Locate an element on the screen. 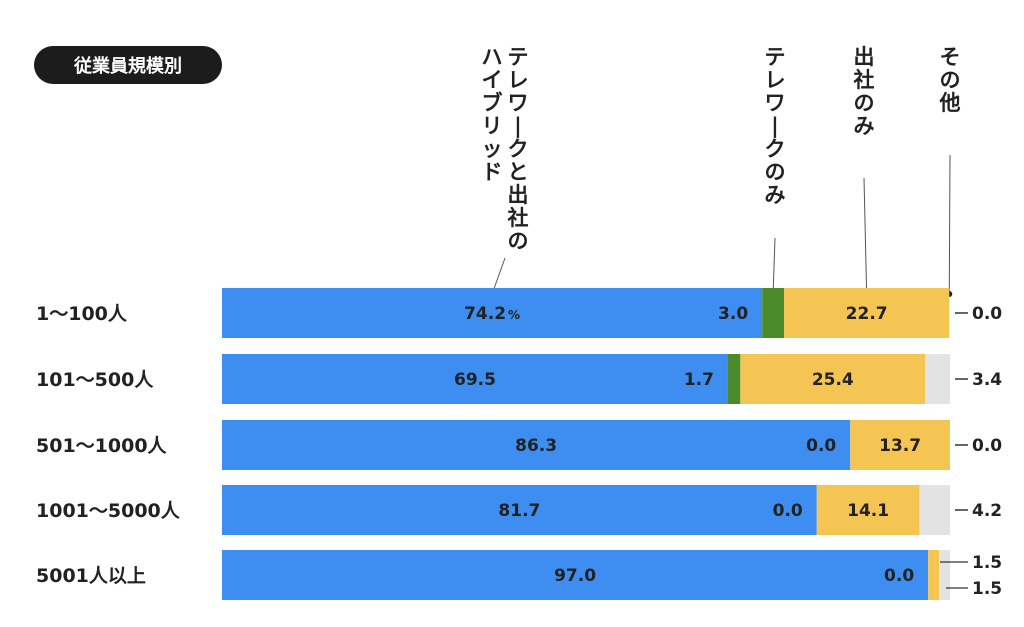 This screenshot has height=627, width=1024. title-badge: 従業員規模別 is located at coordinates (128, 65).